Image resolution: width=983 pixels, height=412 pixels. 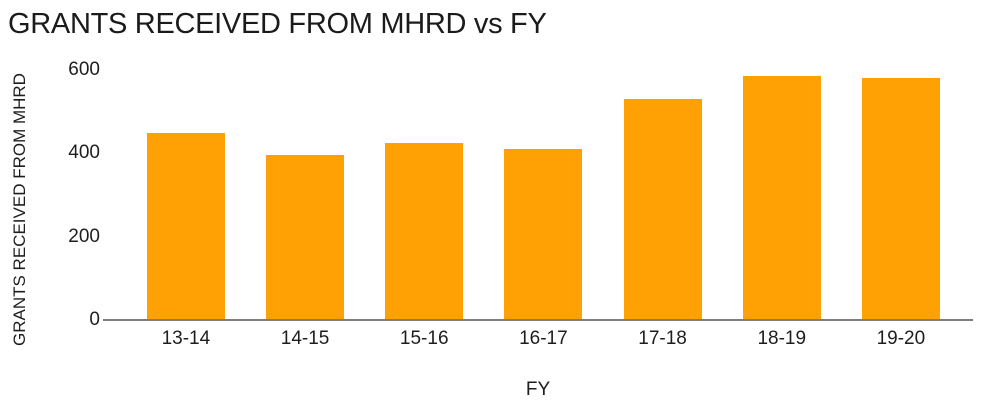 What do you see at coordinates (94, 319) in the screenshot?
I see `y-tick-label: 0` at bounding box center [94, 319].